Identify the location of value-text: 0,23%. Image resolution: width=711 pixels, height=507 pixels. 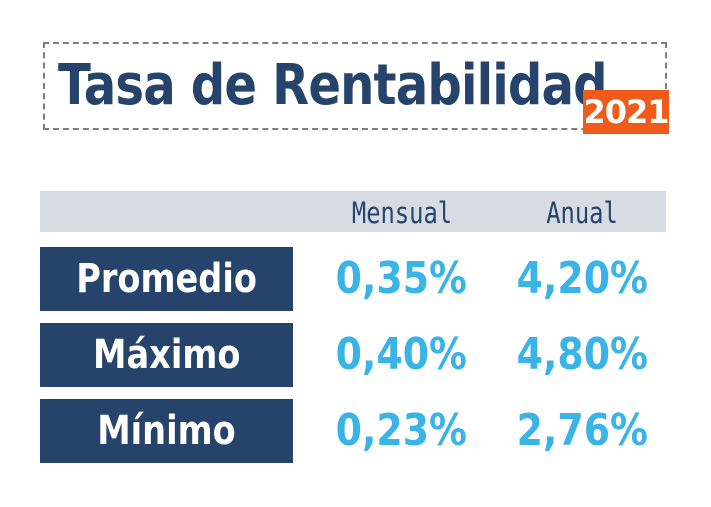
(401, 430).